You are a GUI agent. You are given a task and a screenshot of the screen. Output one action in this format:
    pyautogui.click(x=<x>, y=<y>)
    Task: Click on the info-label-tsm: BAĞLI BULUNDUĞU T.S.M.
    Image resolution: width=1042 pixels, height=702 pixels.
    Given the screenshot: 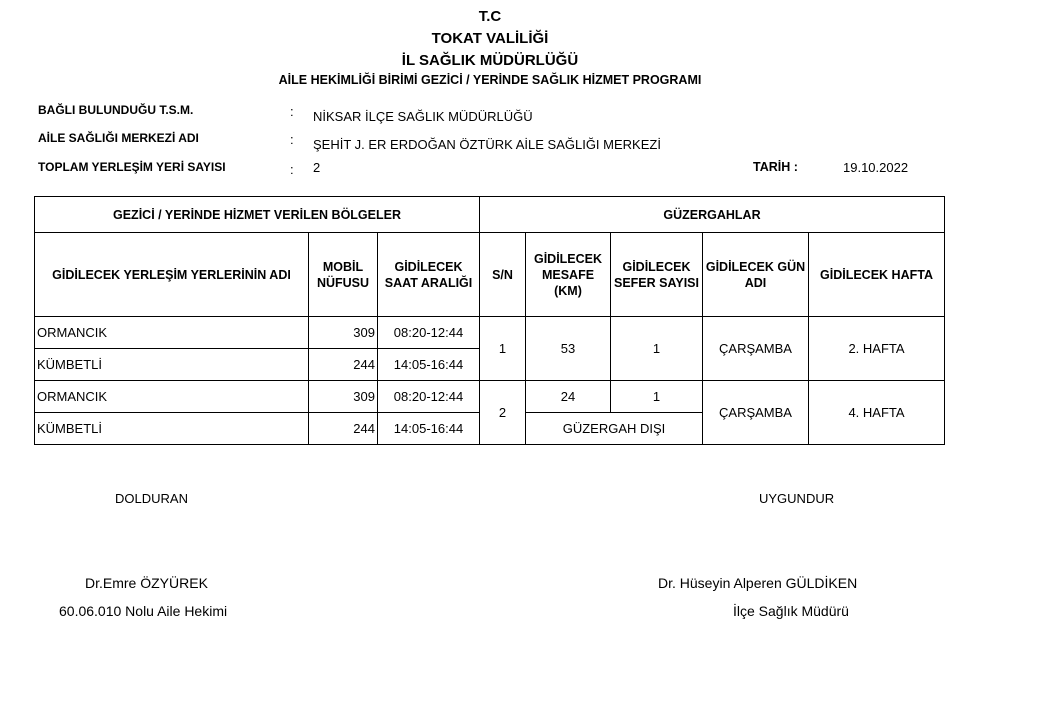 What is the action you would take?
    pyautogui.click(x=116, y=110)
    